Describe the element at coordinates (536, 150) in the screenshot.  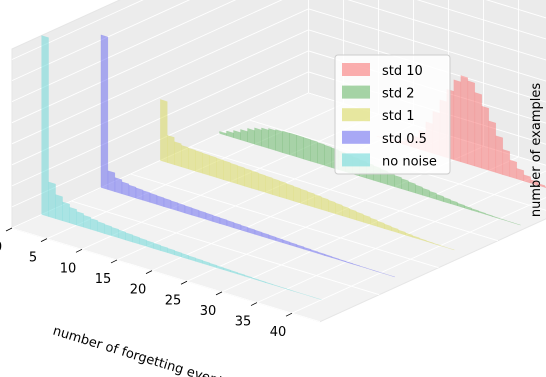
I see `z-axis-label: number of examples` at that location.